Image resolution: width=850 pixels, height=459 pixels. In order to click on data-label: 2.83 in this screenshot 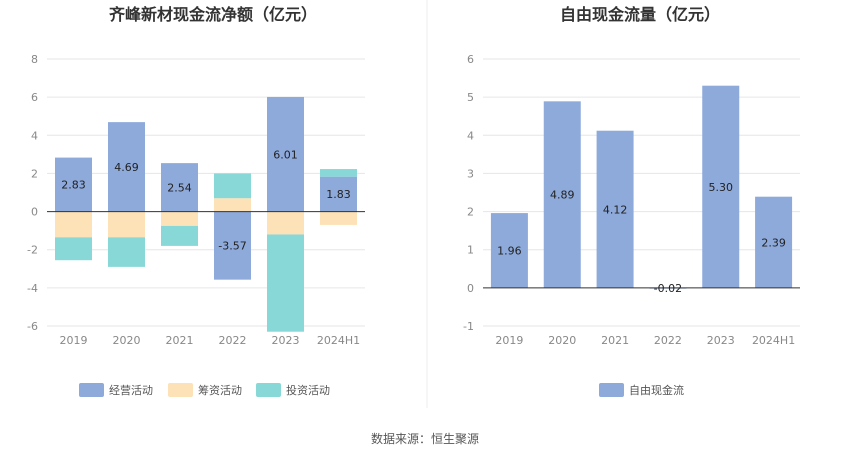, I will do `click(73, 185)`.